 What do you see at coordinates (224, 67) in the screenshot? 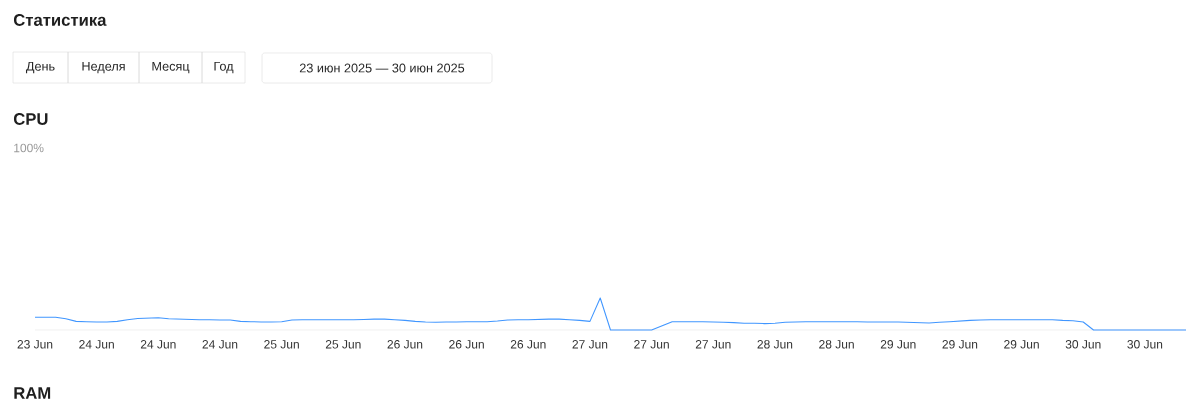
I see `text: Год` at bounding box center [224, 67].